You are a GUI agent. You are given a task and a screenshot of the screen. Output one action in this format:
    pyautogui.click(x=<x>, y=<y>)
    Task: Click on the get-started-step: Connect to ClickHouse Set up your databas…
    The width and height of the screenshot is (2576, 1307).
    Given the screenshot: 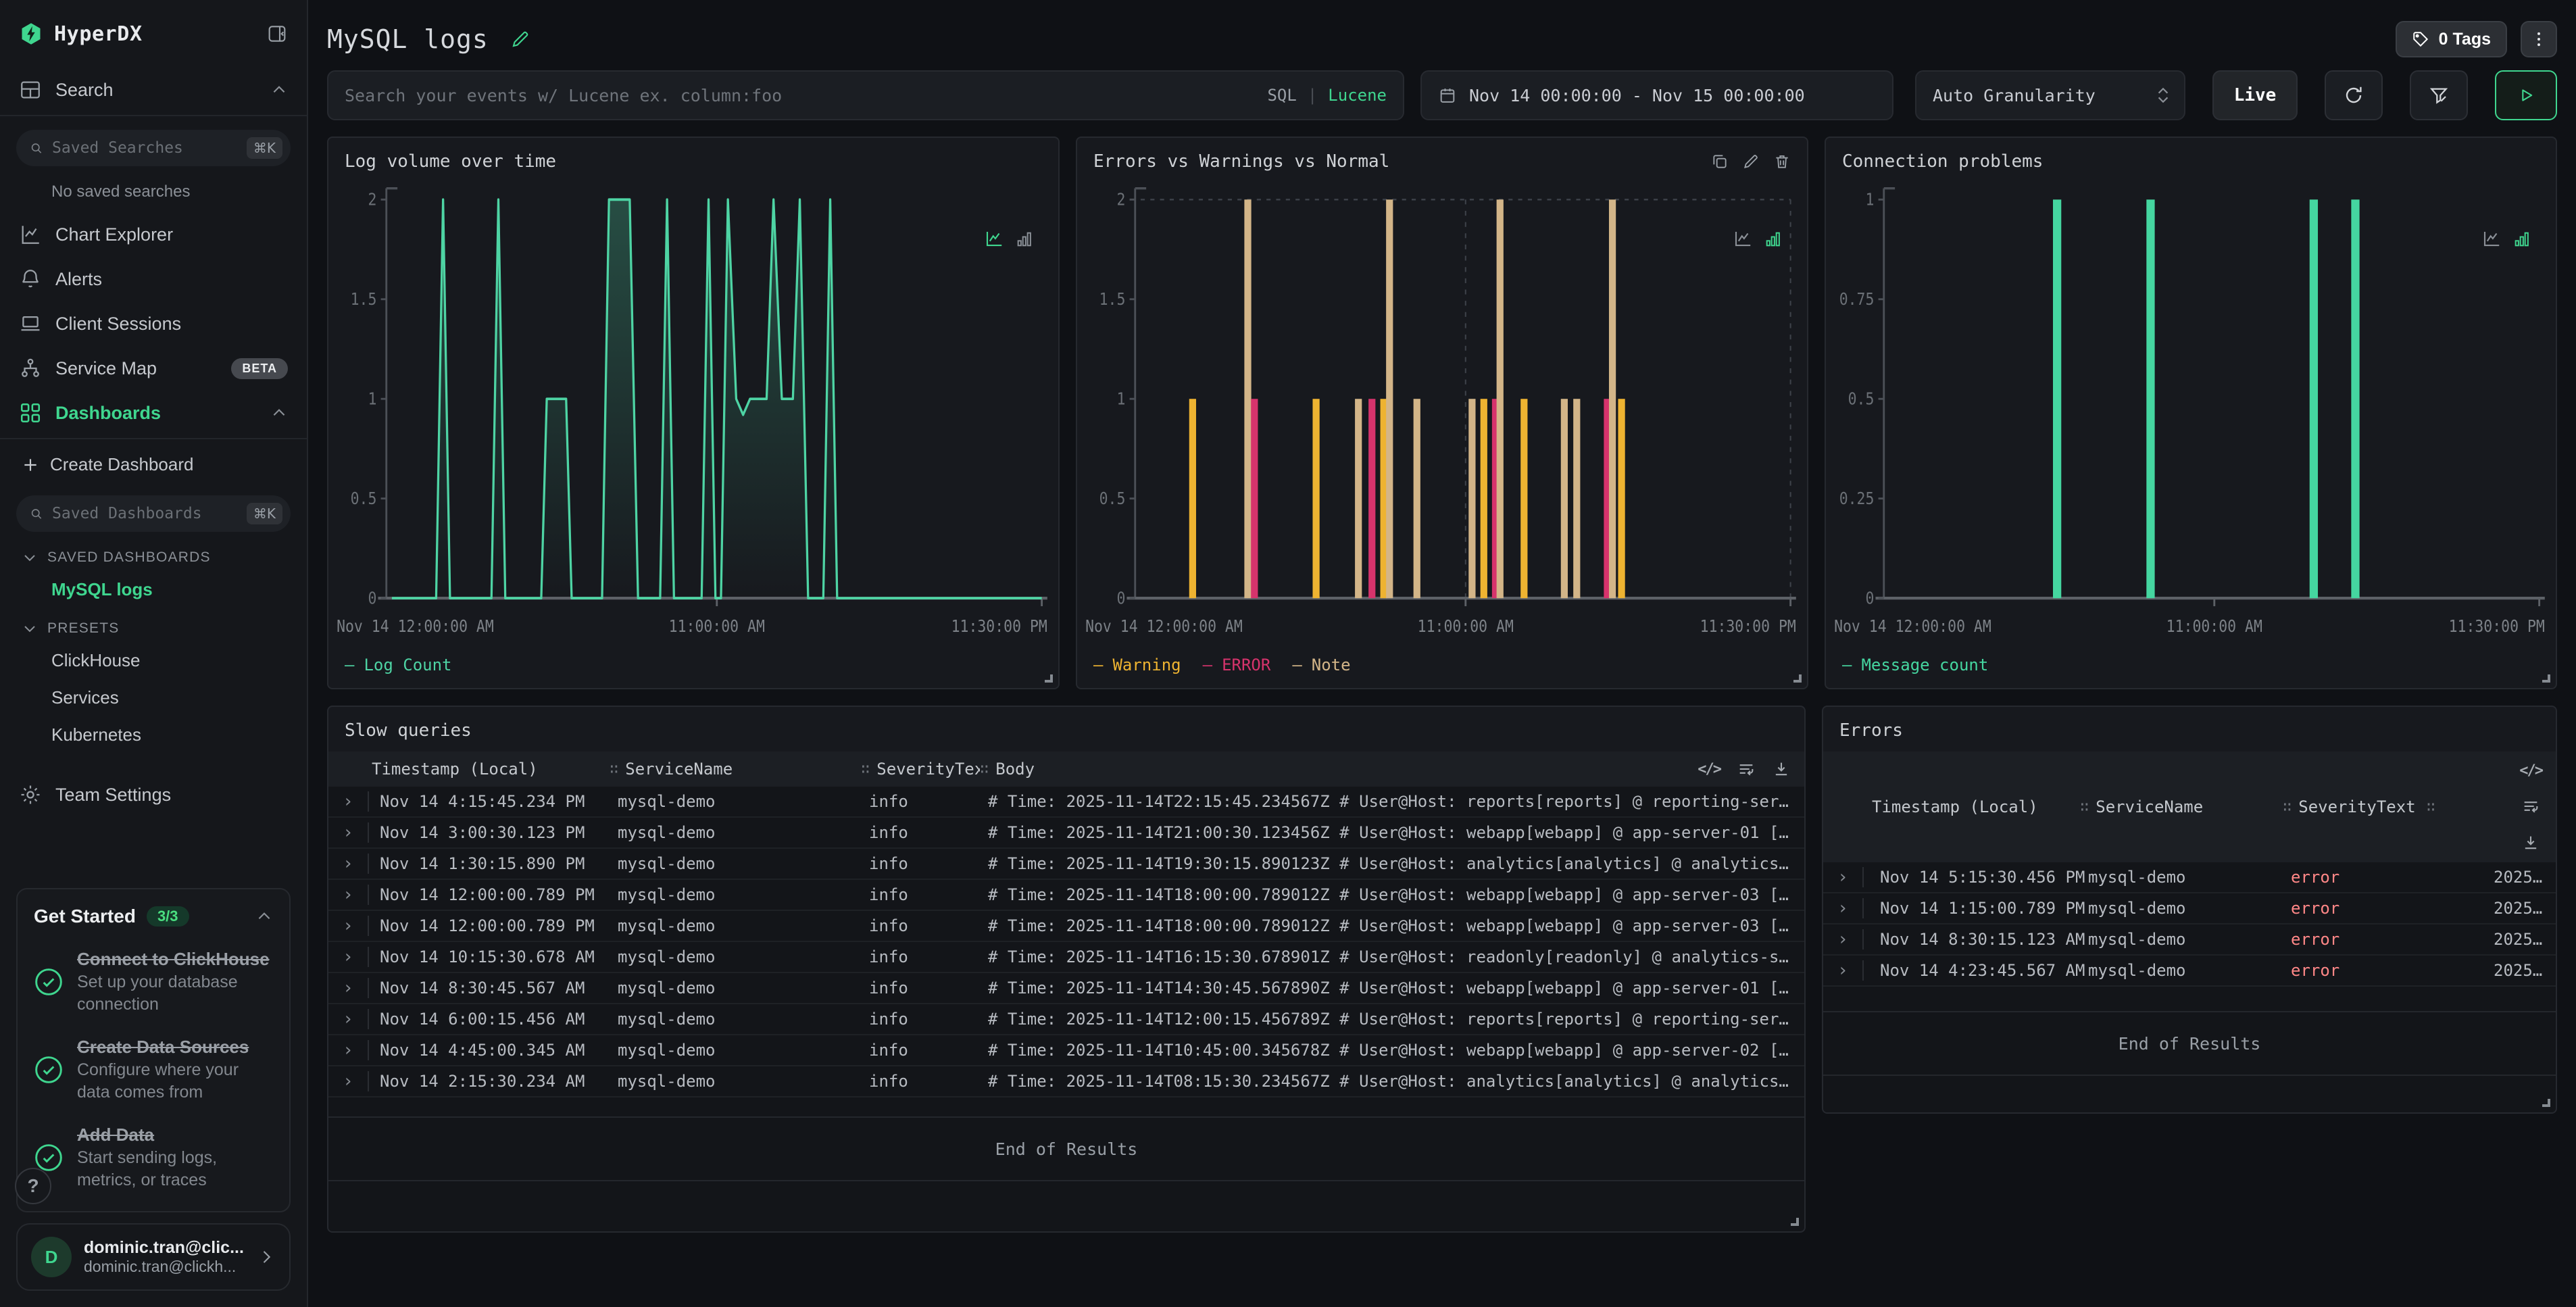 What is the action you would take?
    pyautogui.click(x=154, y=982)
    